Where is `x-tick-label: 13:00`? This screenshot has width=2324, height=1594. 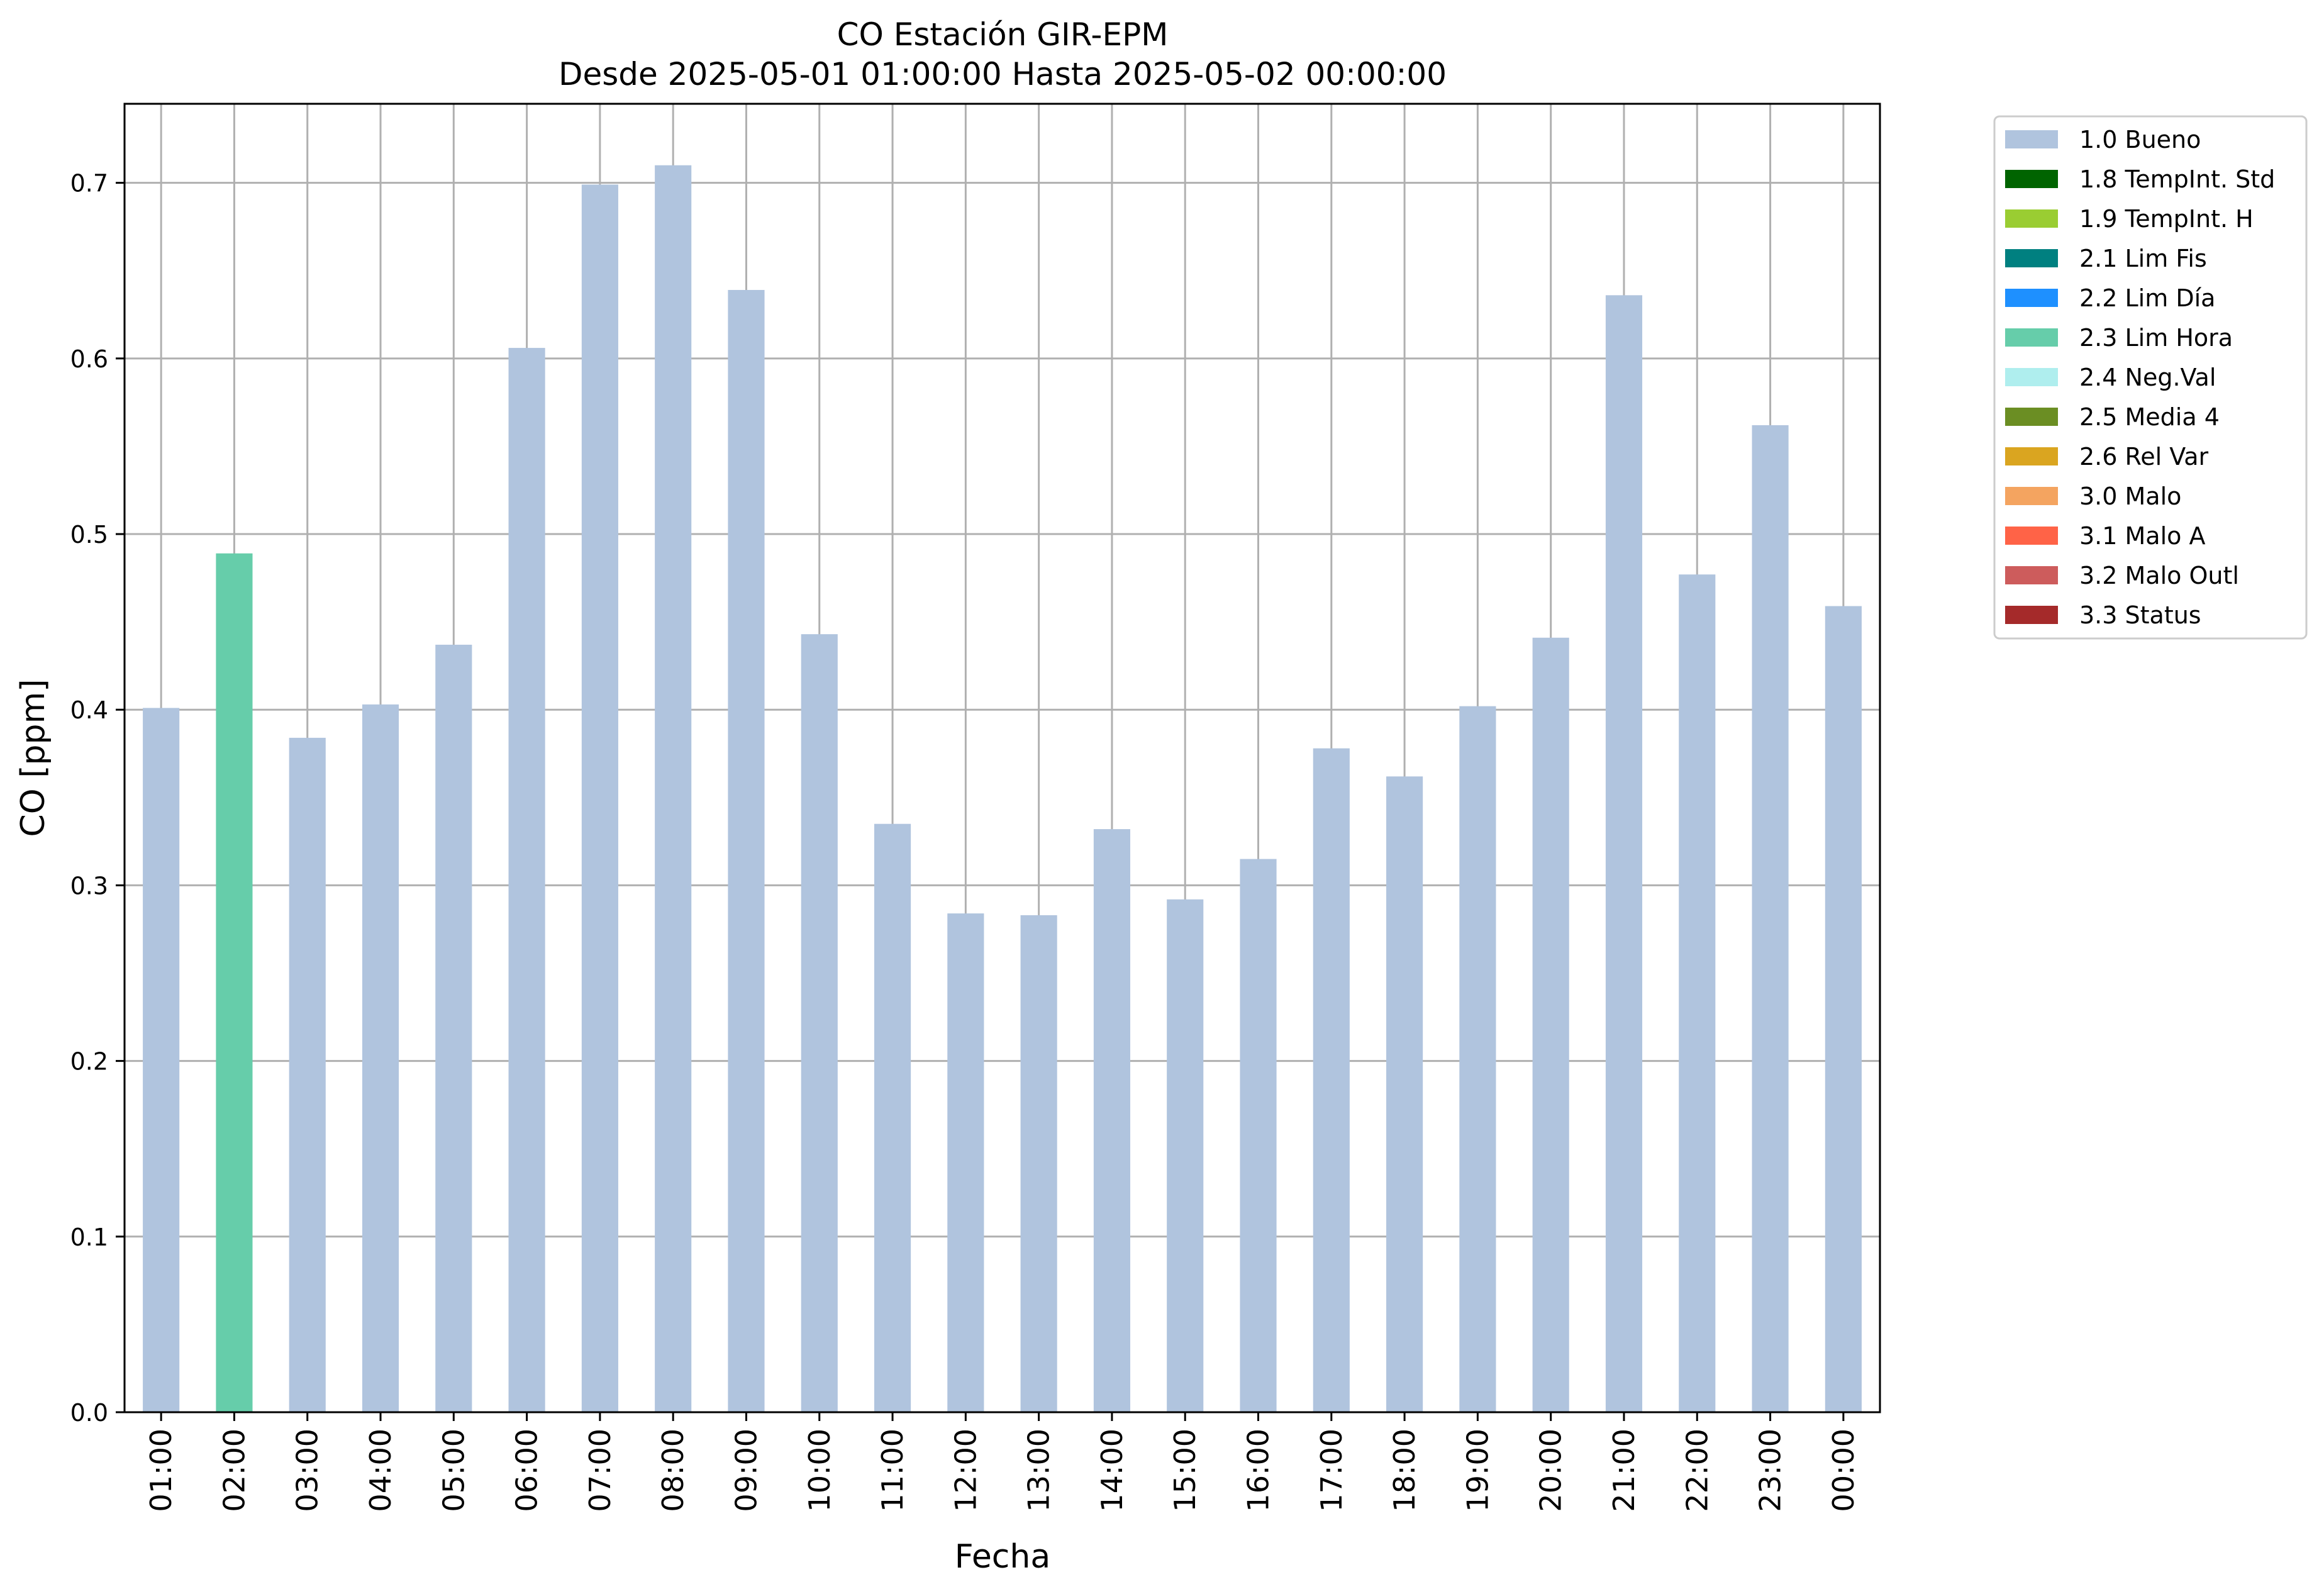 x-tick-label: 13:00 is located at coordinates (1039, 1470).